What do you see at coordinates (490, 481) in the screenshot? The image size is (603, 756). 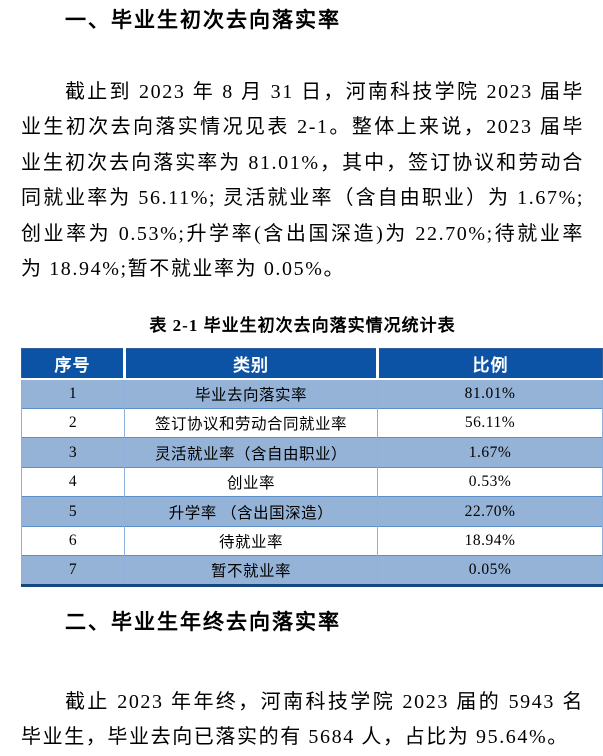 I see `row-percentage: 0.53%` at bounding box center [490, 481].